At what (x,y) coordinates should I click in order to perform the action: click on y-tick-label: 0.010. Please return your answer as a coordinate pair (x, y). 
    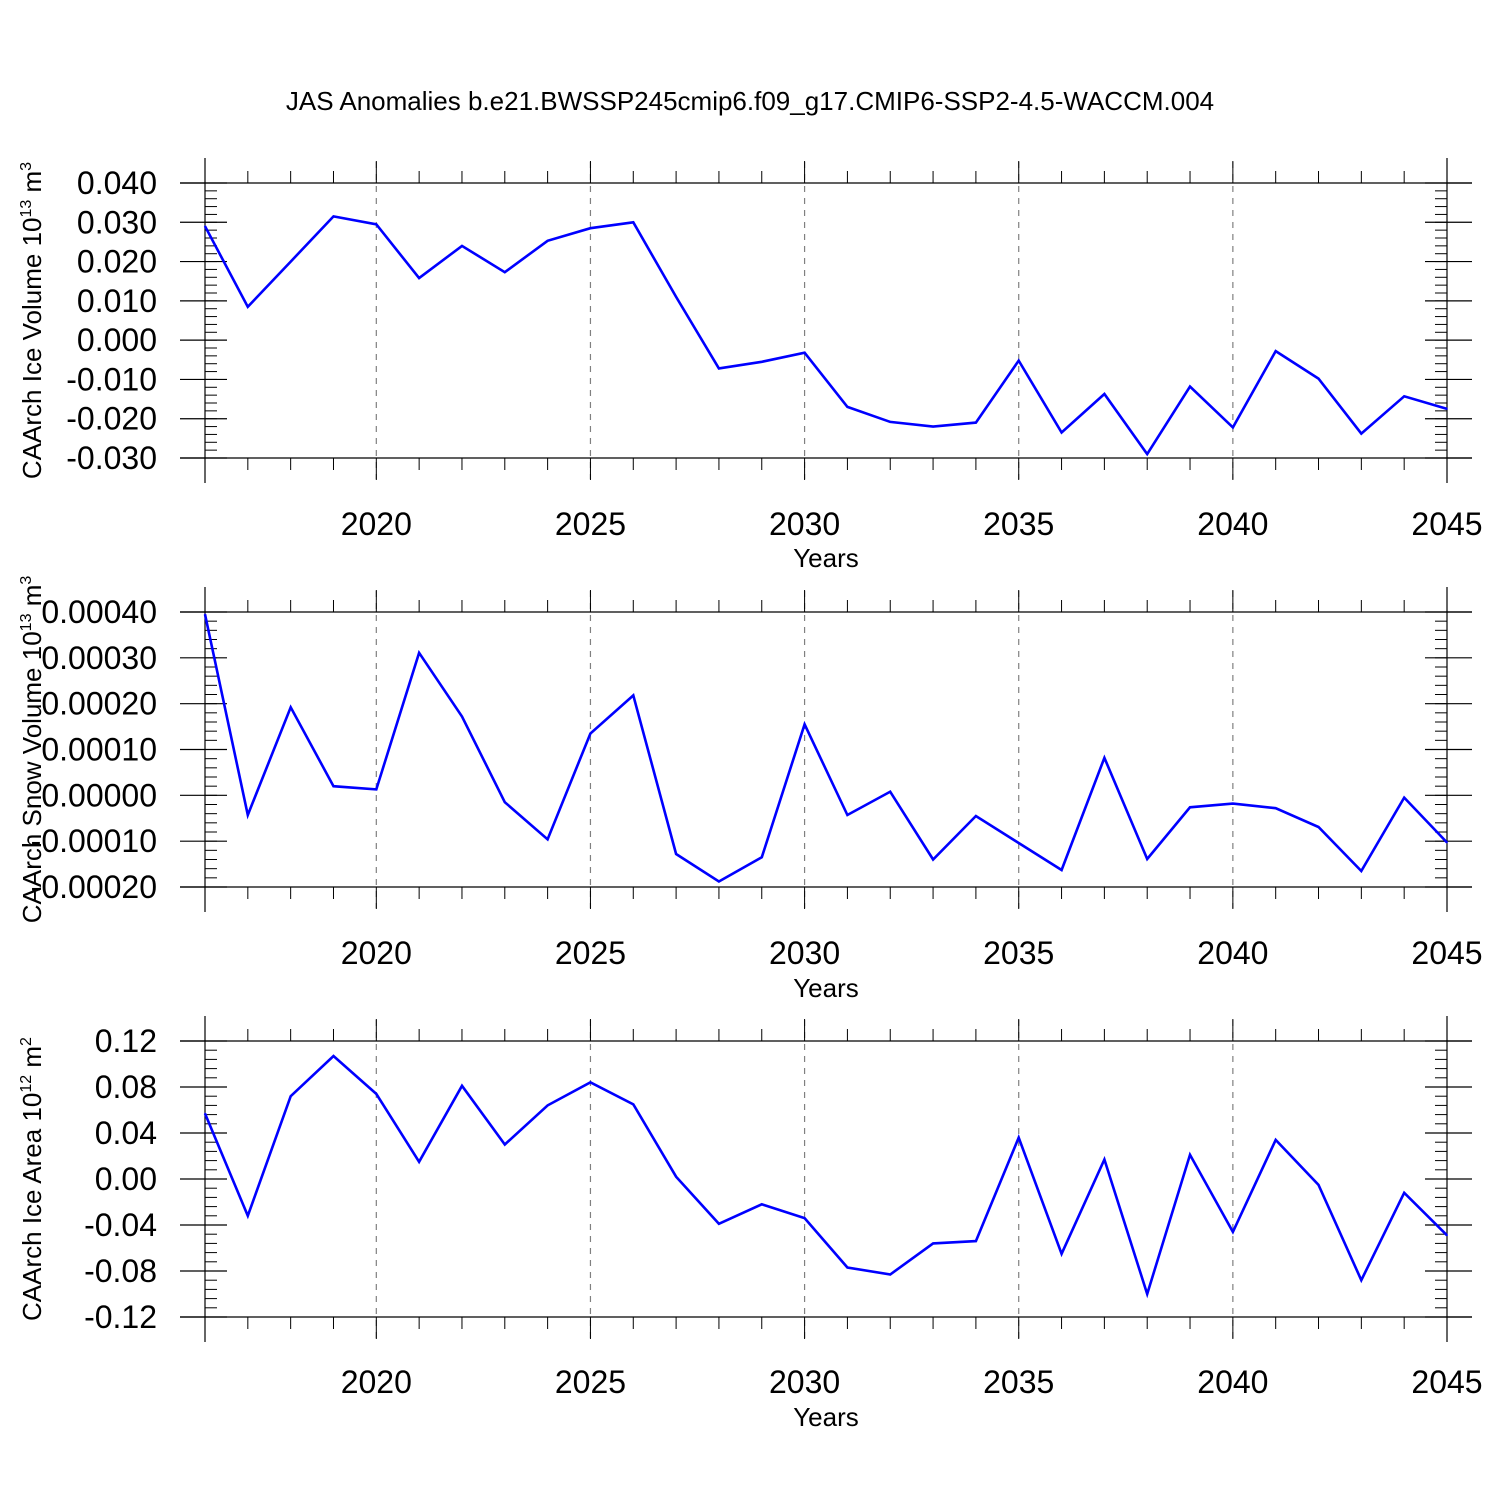
    Looking at the image, I should click on (117, 301).